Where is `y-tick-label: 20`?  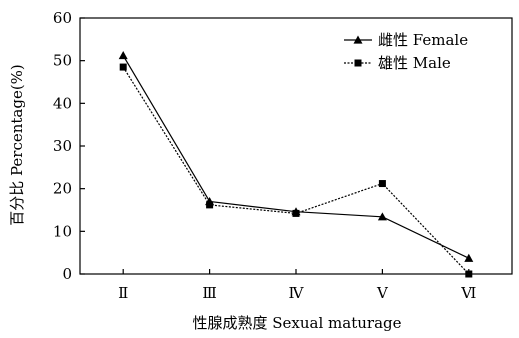 y-tick-label: 20 is located at coordinates (62, 189).